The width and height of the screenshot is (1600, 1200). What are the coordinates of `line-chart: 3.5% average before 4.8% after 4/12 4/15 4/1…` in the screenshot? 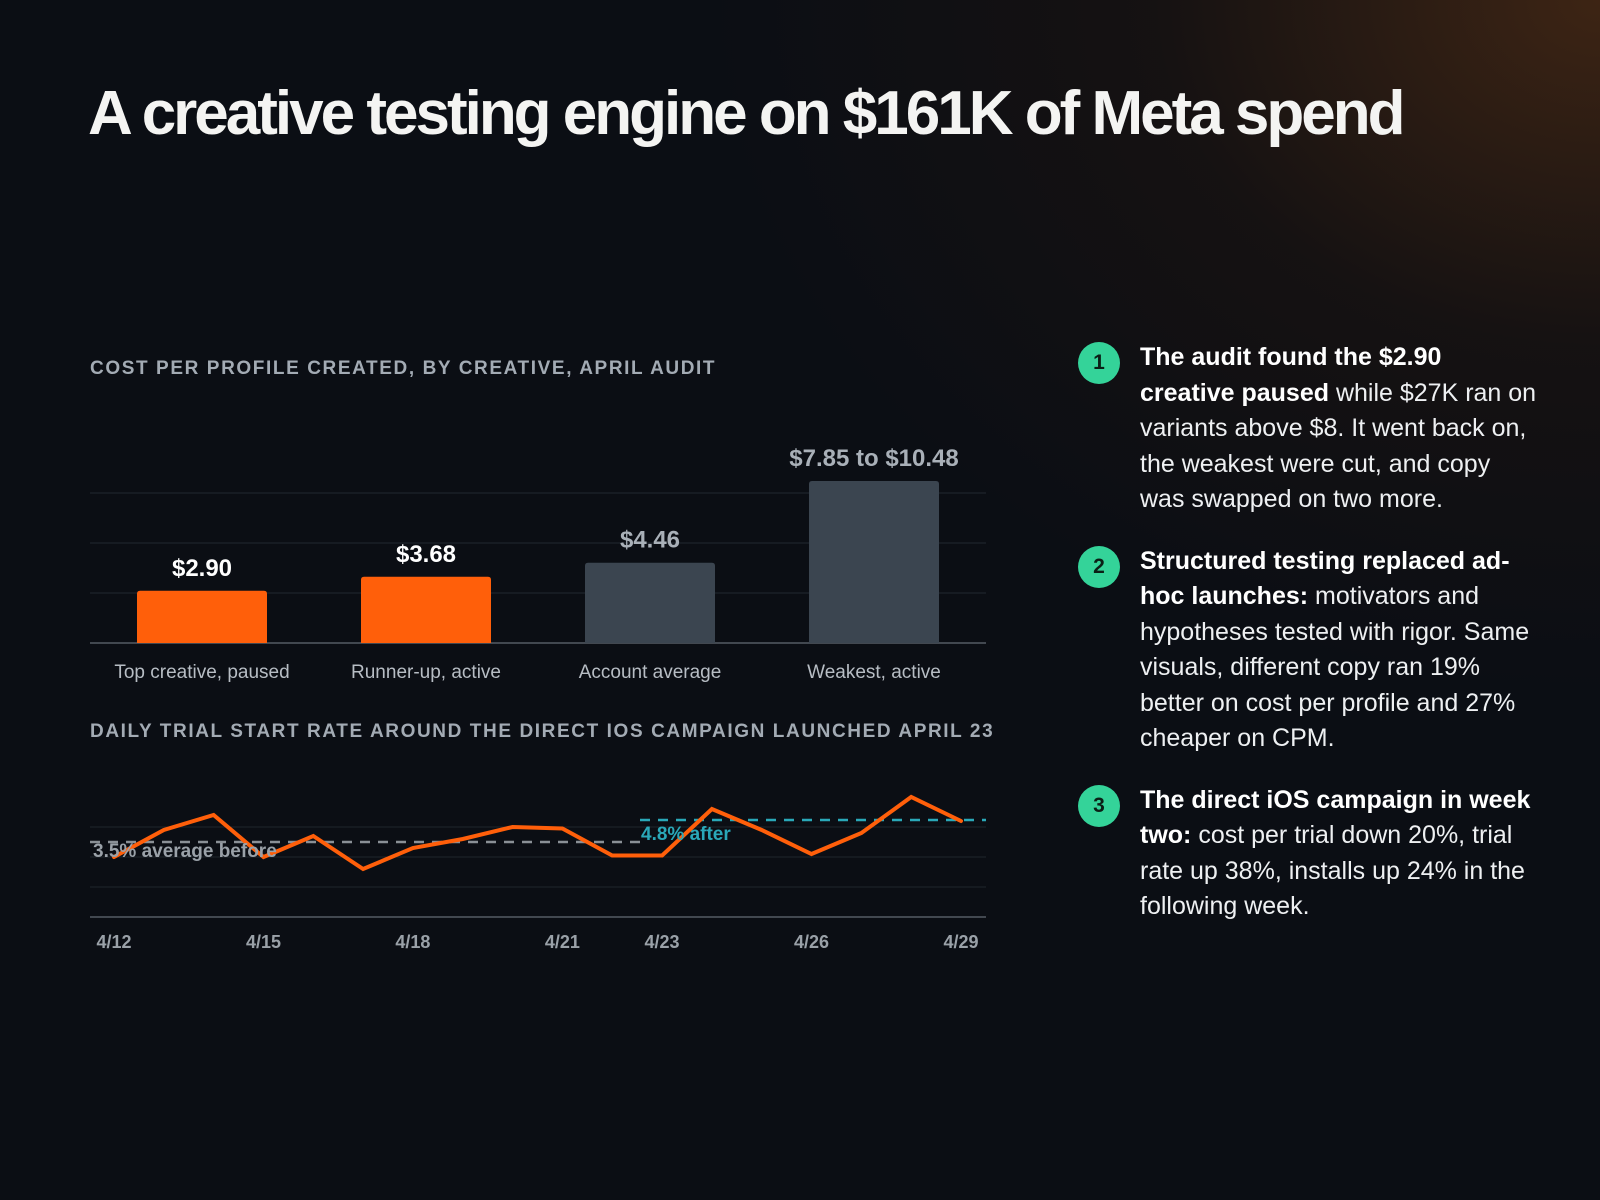 It's located at (538, 873).